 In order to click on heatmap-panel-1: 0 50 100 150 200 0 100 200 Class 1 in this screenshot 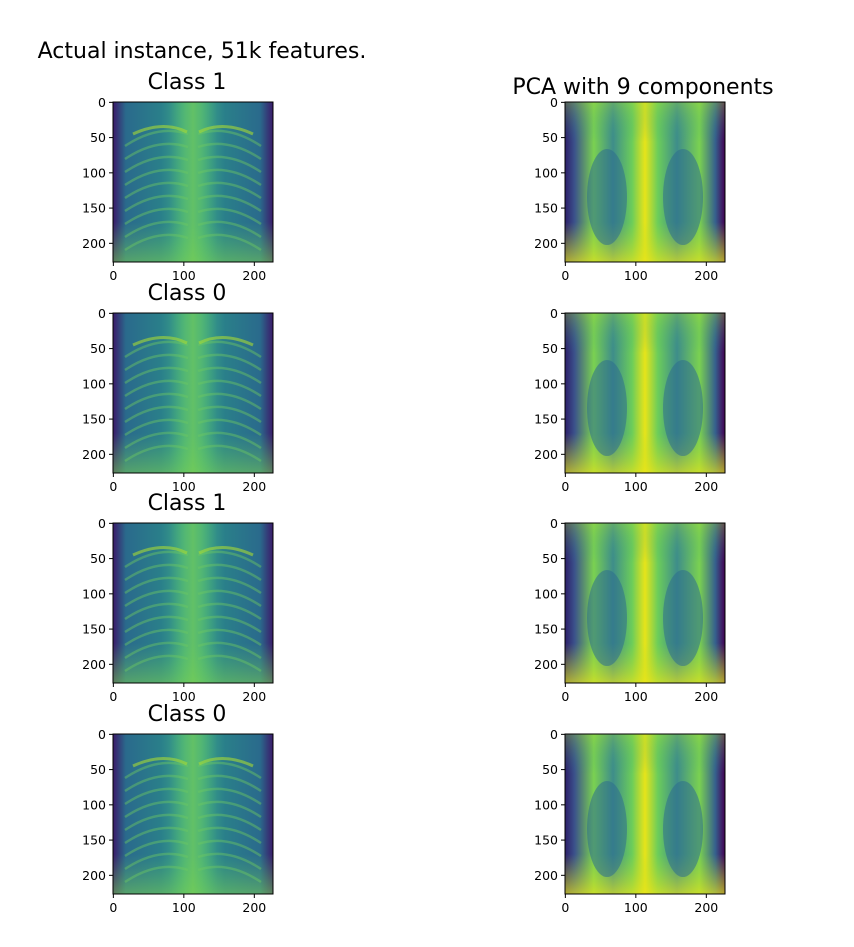, I will do `click(178, 176)`.